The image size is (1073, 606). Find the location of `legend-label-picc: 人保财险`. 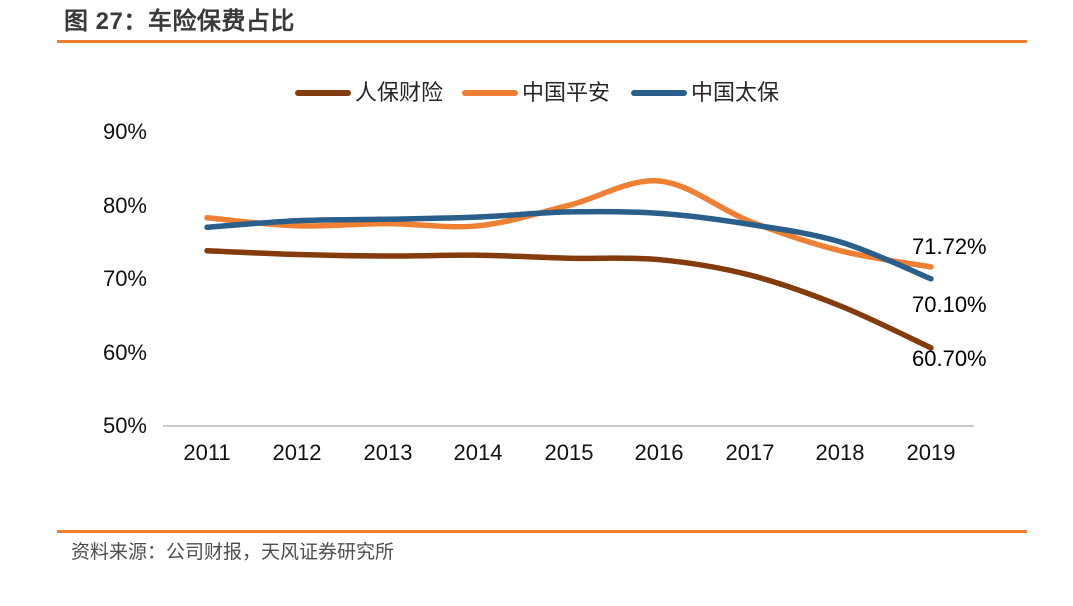

legend-label-picc: 人保财险 is located at coordinates (399, 92).